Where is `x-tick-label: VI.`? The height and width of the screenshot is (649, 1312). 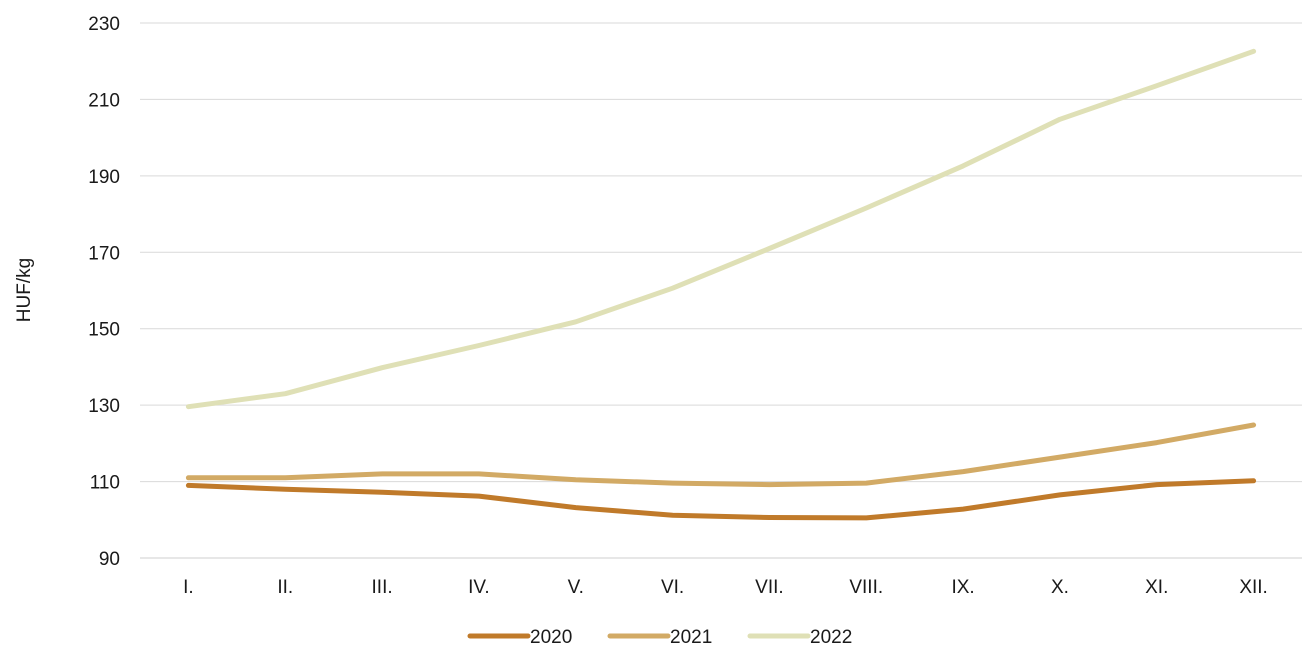
x-tick-label: VI. is located at coordinates (672, 587).